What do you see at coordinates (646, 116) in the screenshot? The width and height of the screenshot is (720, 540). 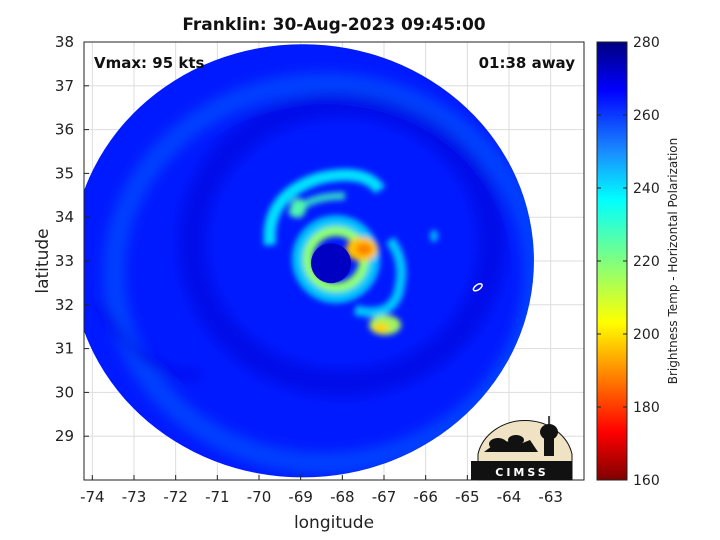 I see `colorbar-tick-label: 260` at bounding box center [646, 116].